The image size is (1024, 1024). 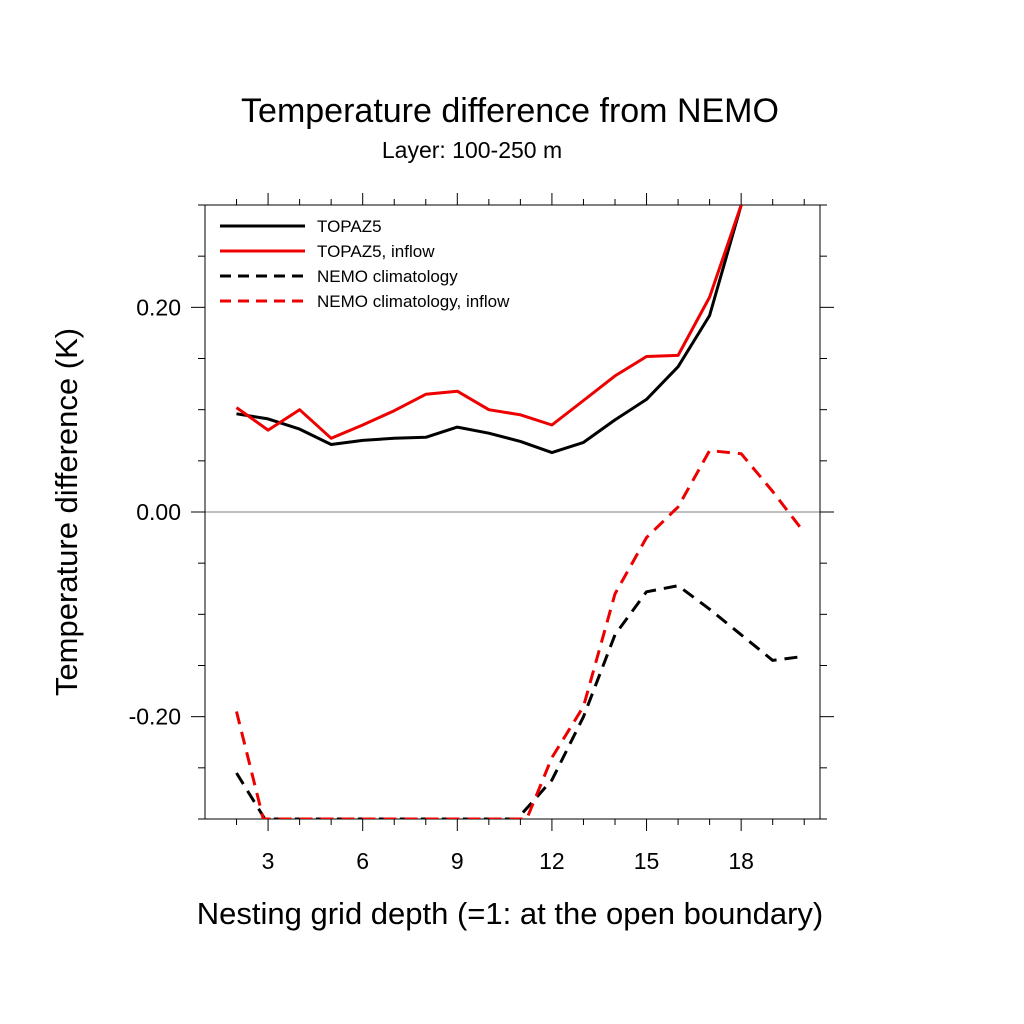 I want to click on chart-title: Temperature difference from NEMO, so click(x=510, y=111).